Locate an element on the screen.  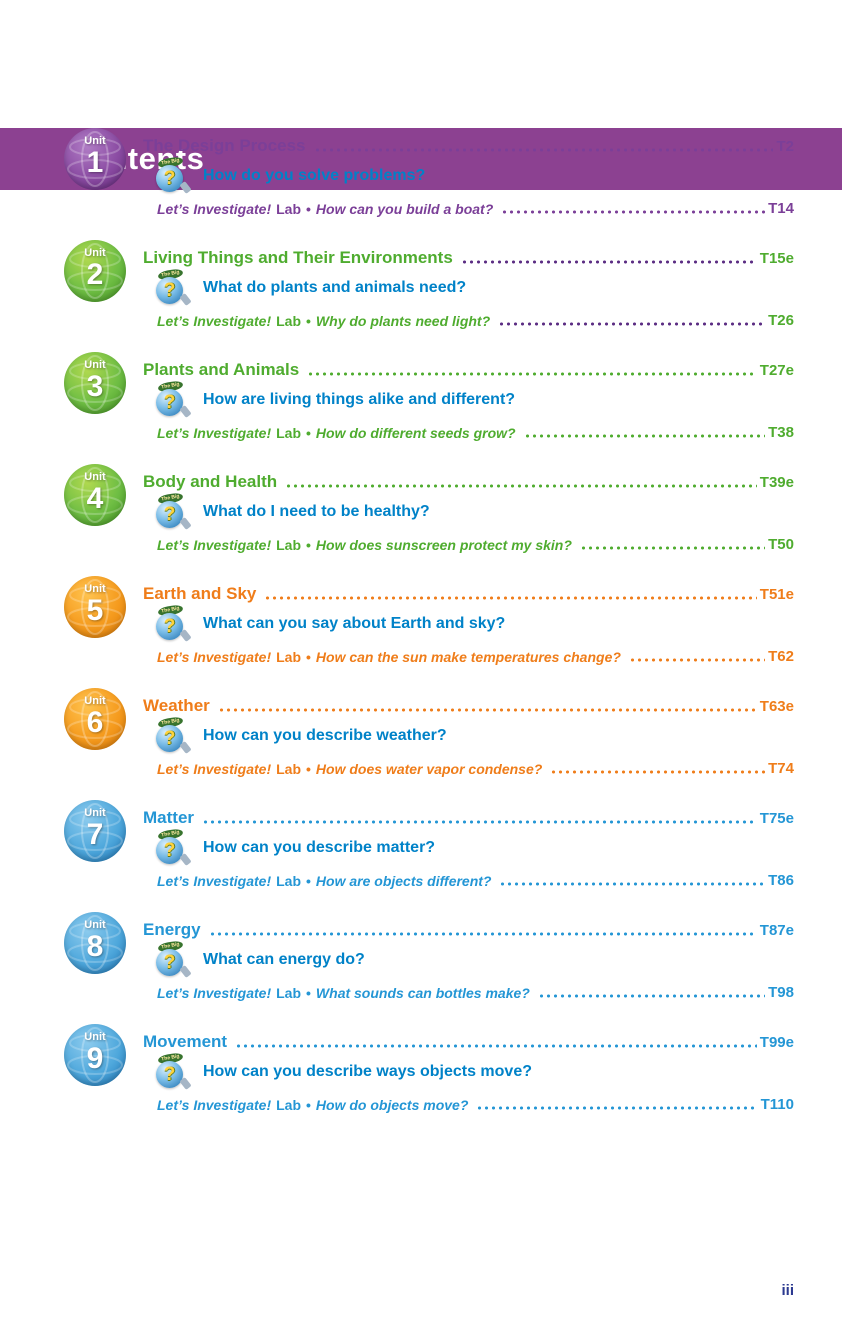
unit-title-line: Plants and Animals T27e is located at coordinates (468, 369).